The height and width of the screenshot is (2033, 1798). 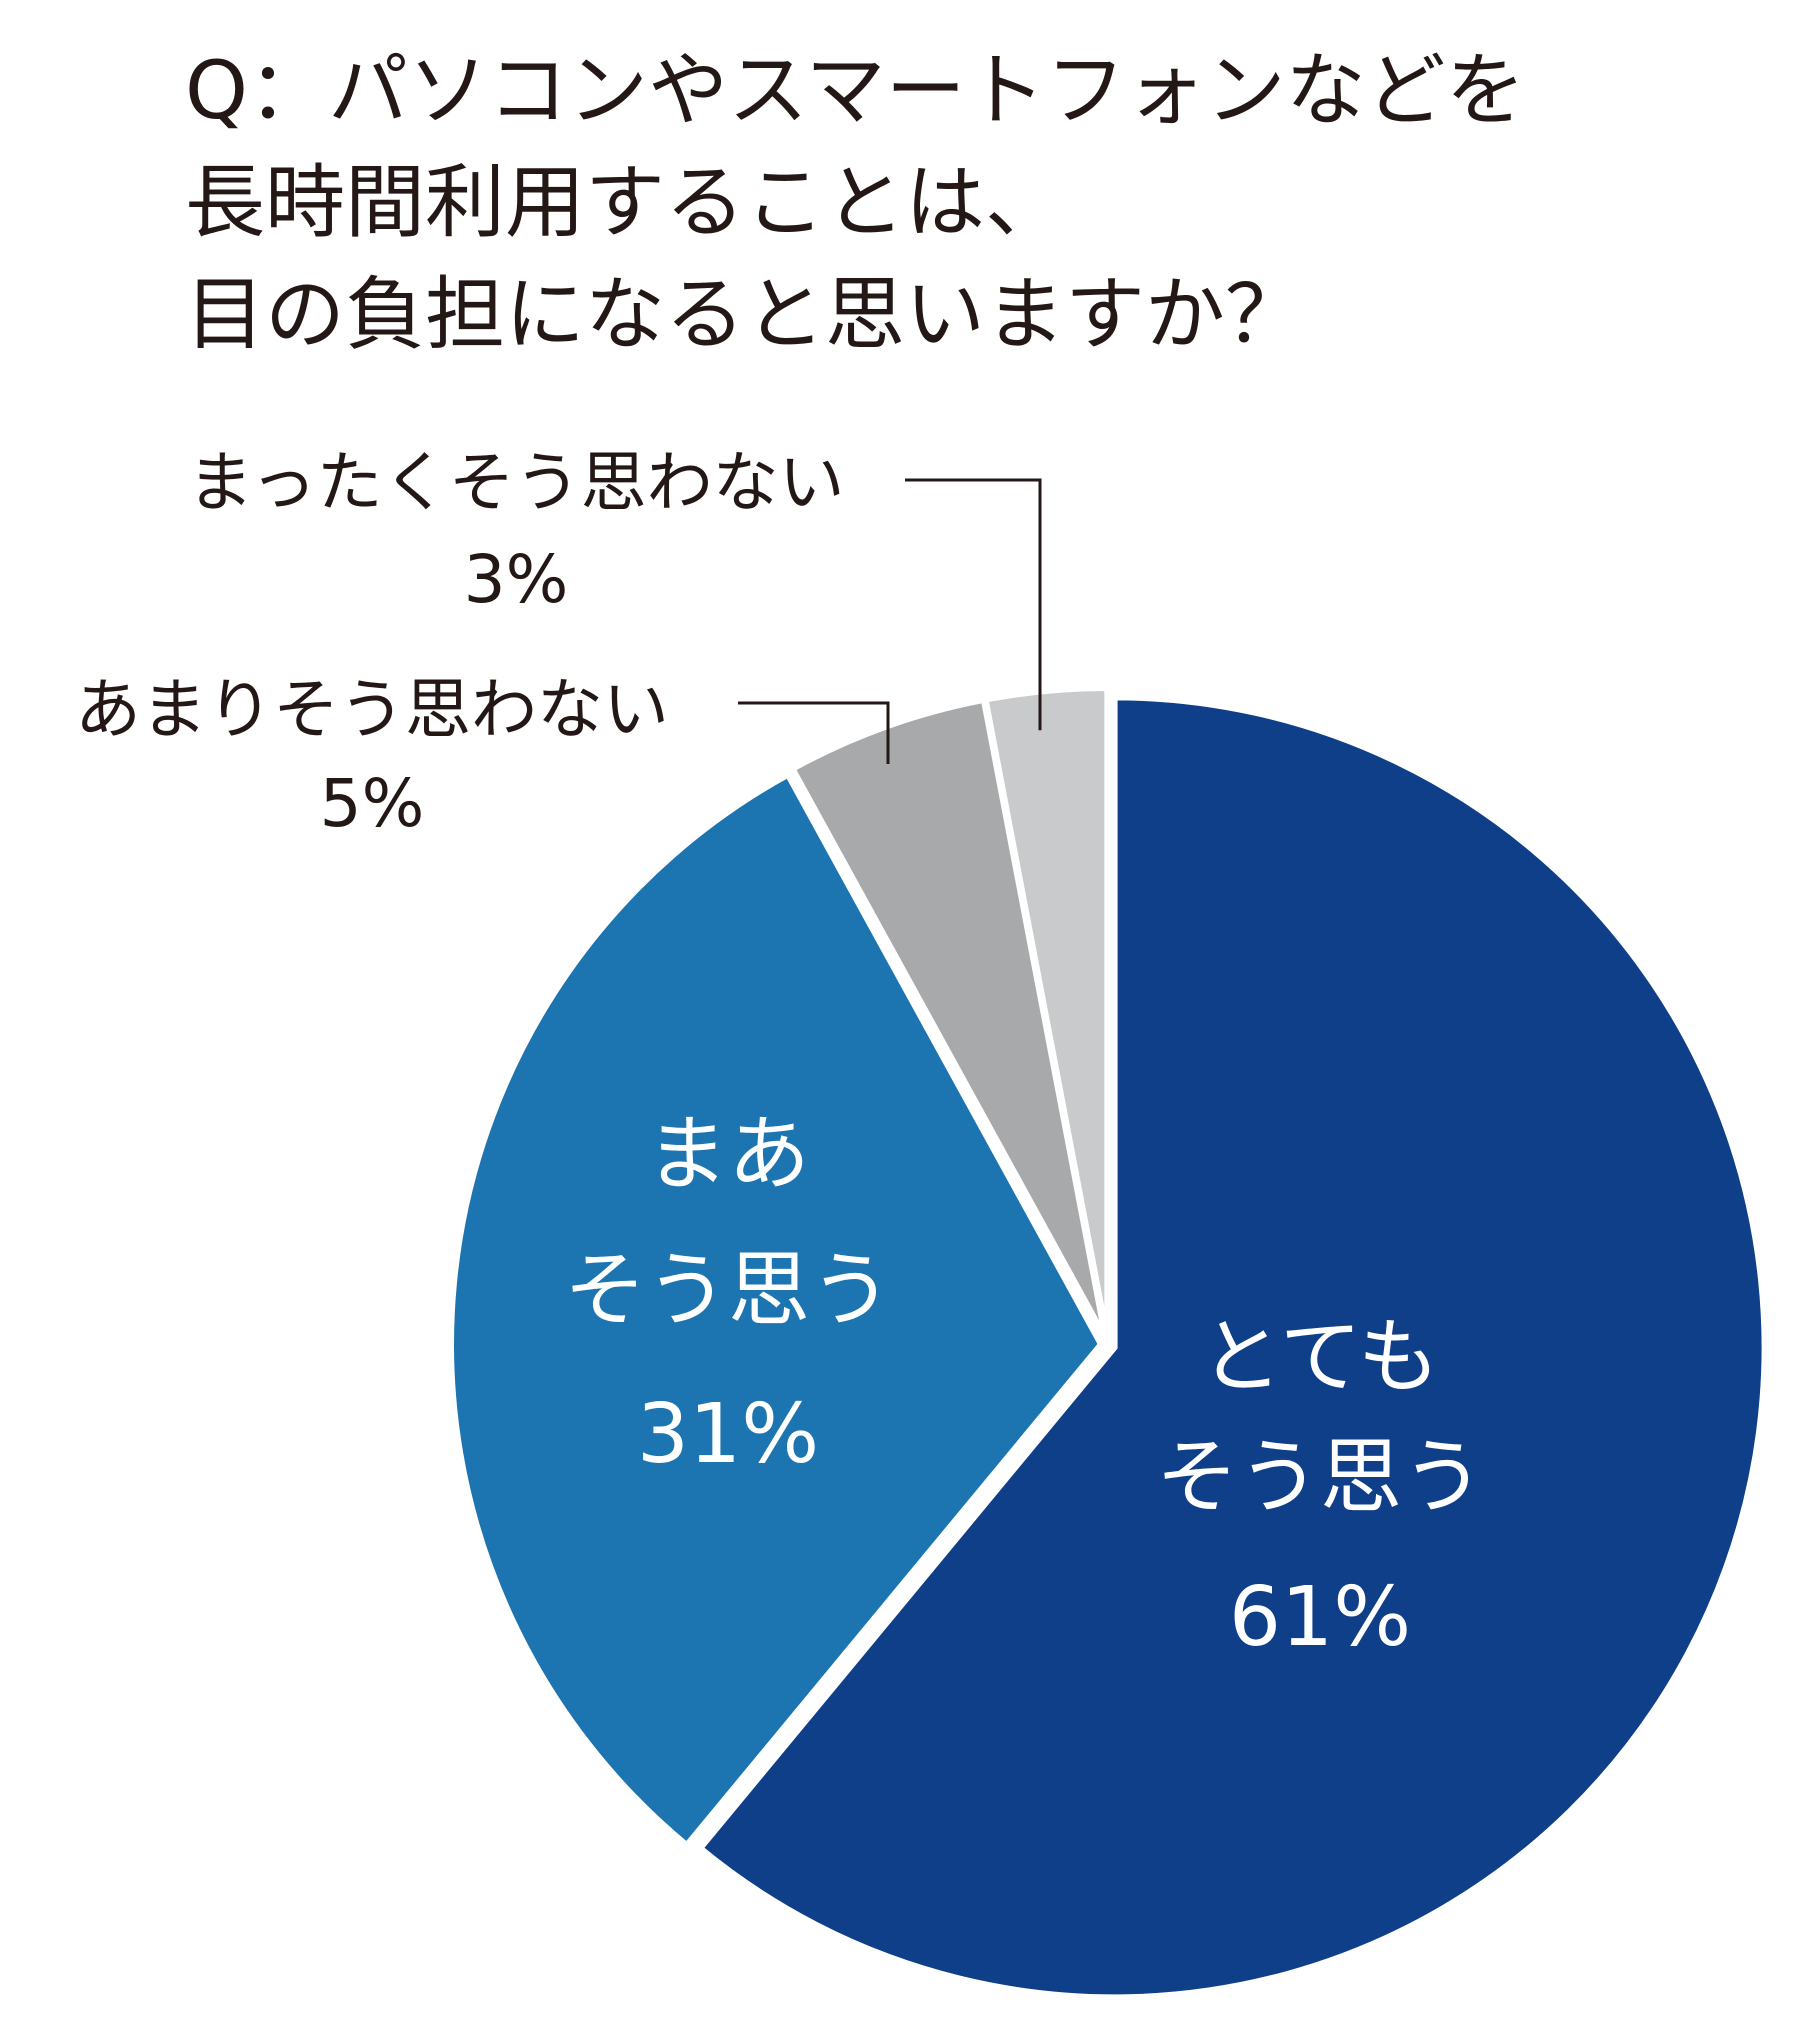 What do you see at coordinates (1320, 1617) in the screenshot?
I see `slice-value-0: 61%` at bounding box center [1320, 1617].